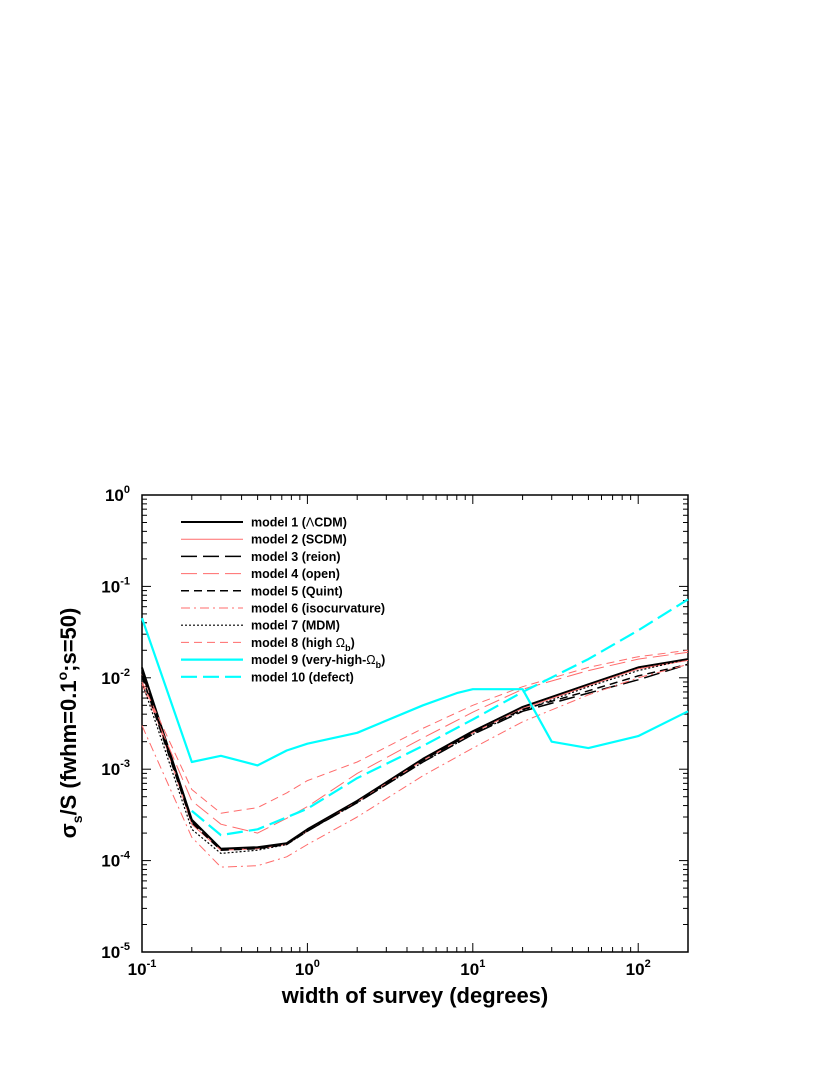  Describe the element at coordinates (299, 540) in the screenshot. I see `legend-label: model 2 (SCDM)` at that location.